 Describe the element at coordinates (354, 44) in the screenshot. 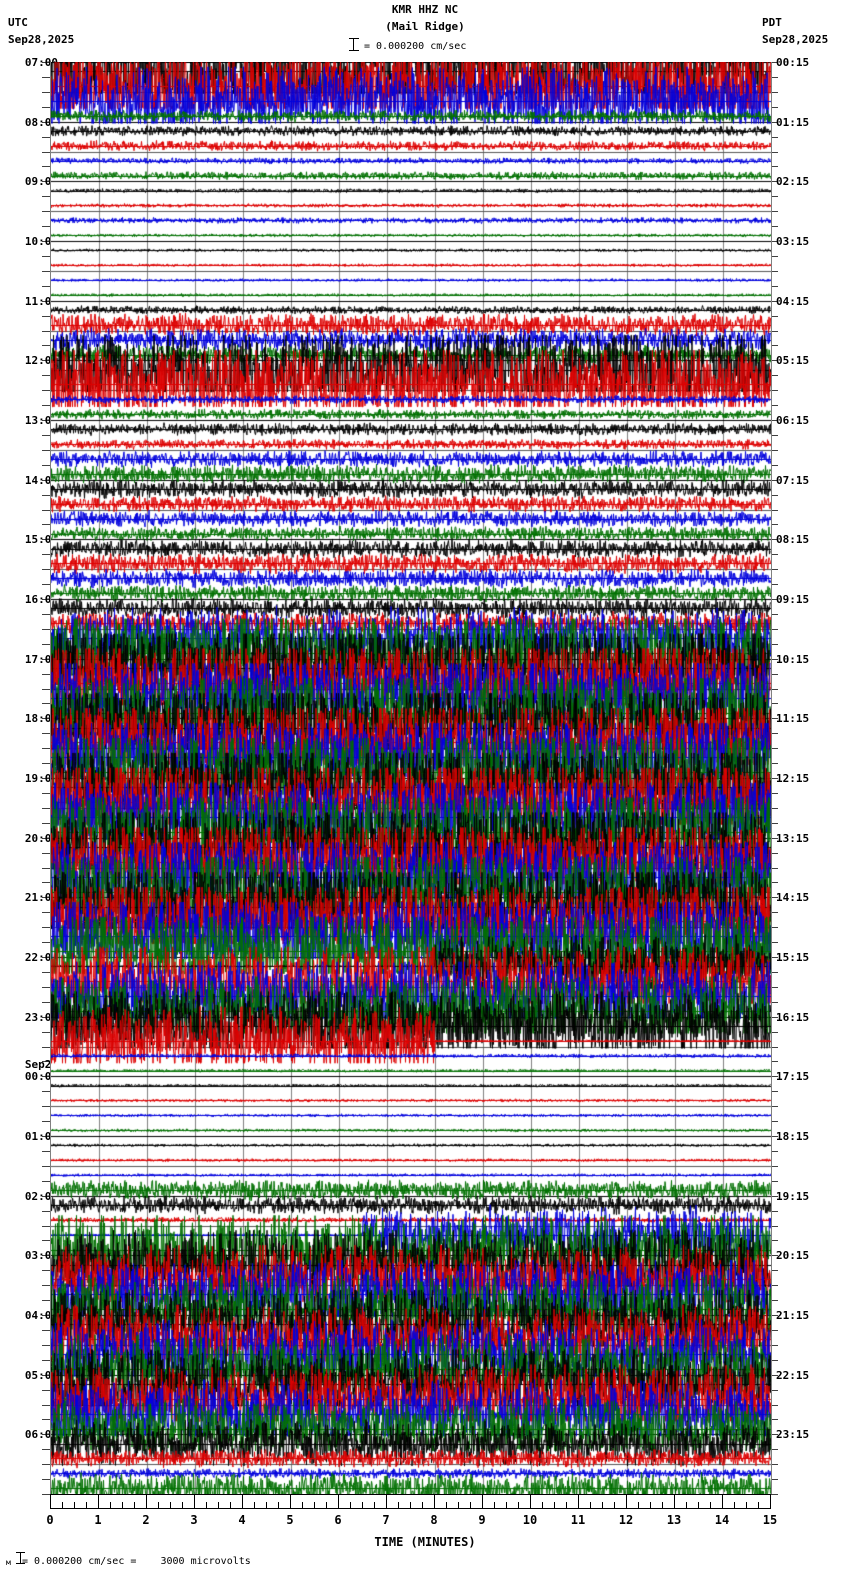

I see `scale-bar-icon` at that location.